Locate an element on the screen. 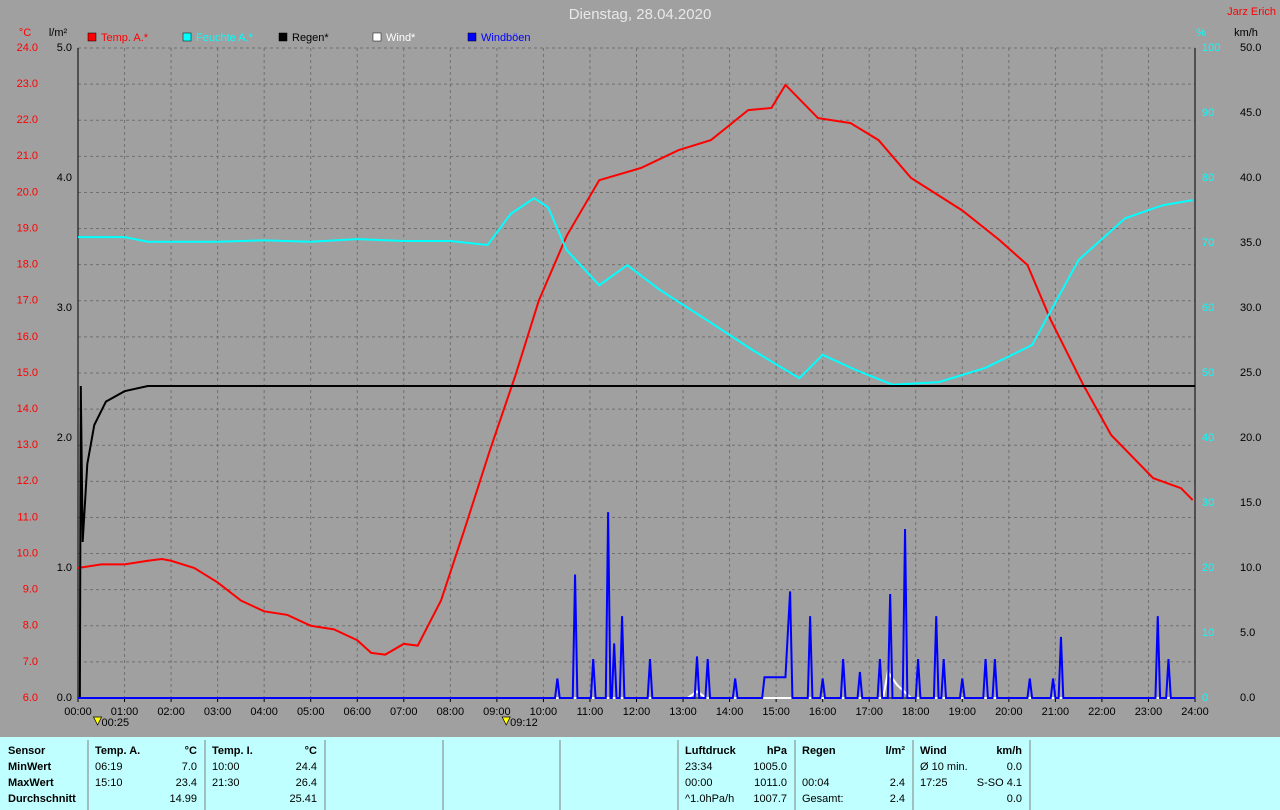 The image size is (1280, 810). table-cell: 17:25 is located at coordinates (934, 783).